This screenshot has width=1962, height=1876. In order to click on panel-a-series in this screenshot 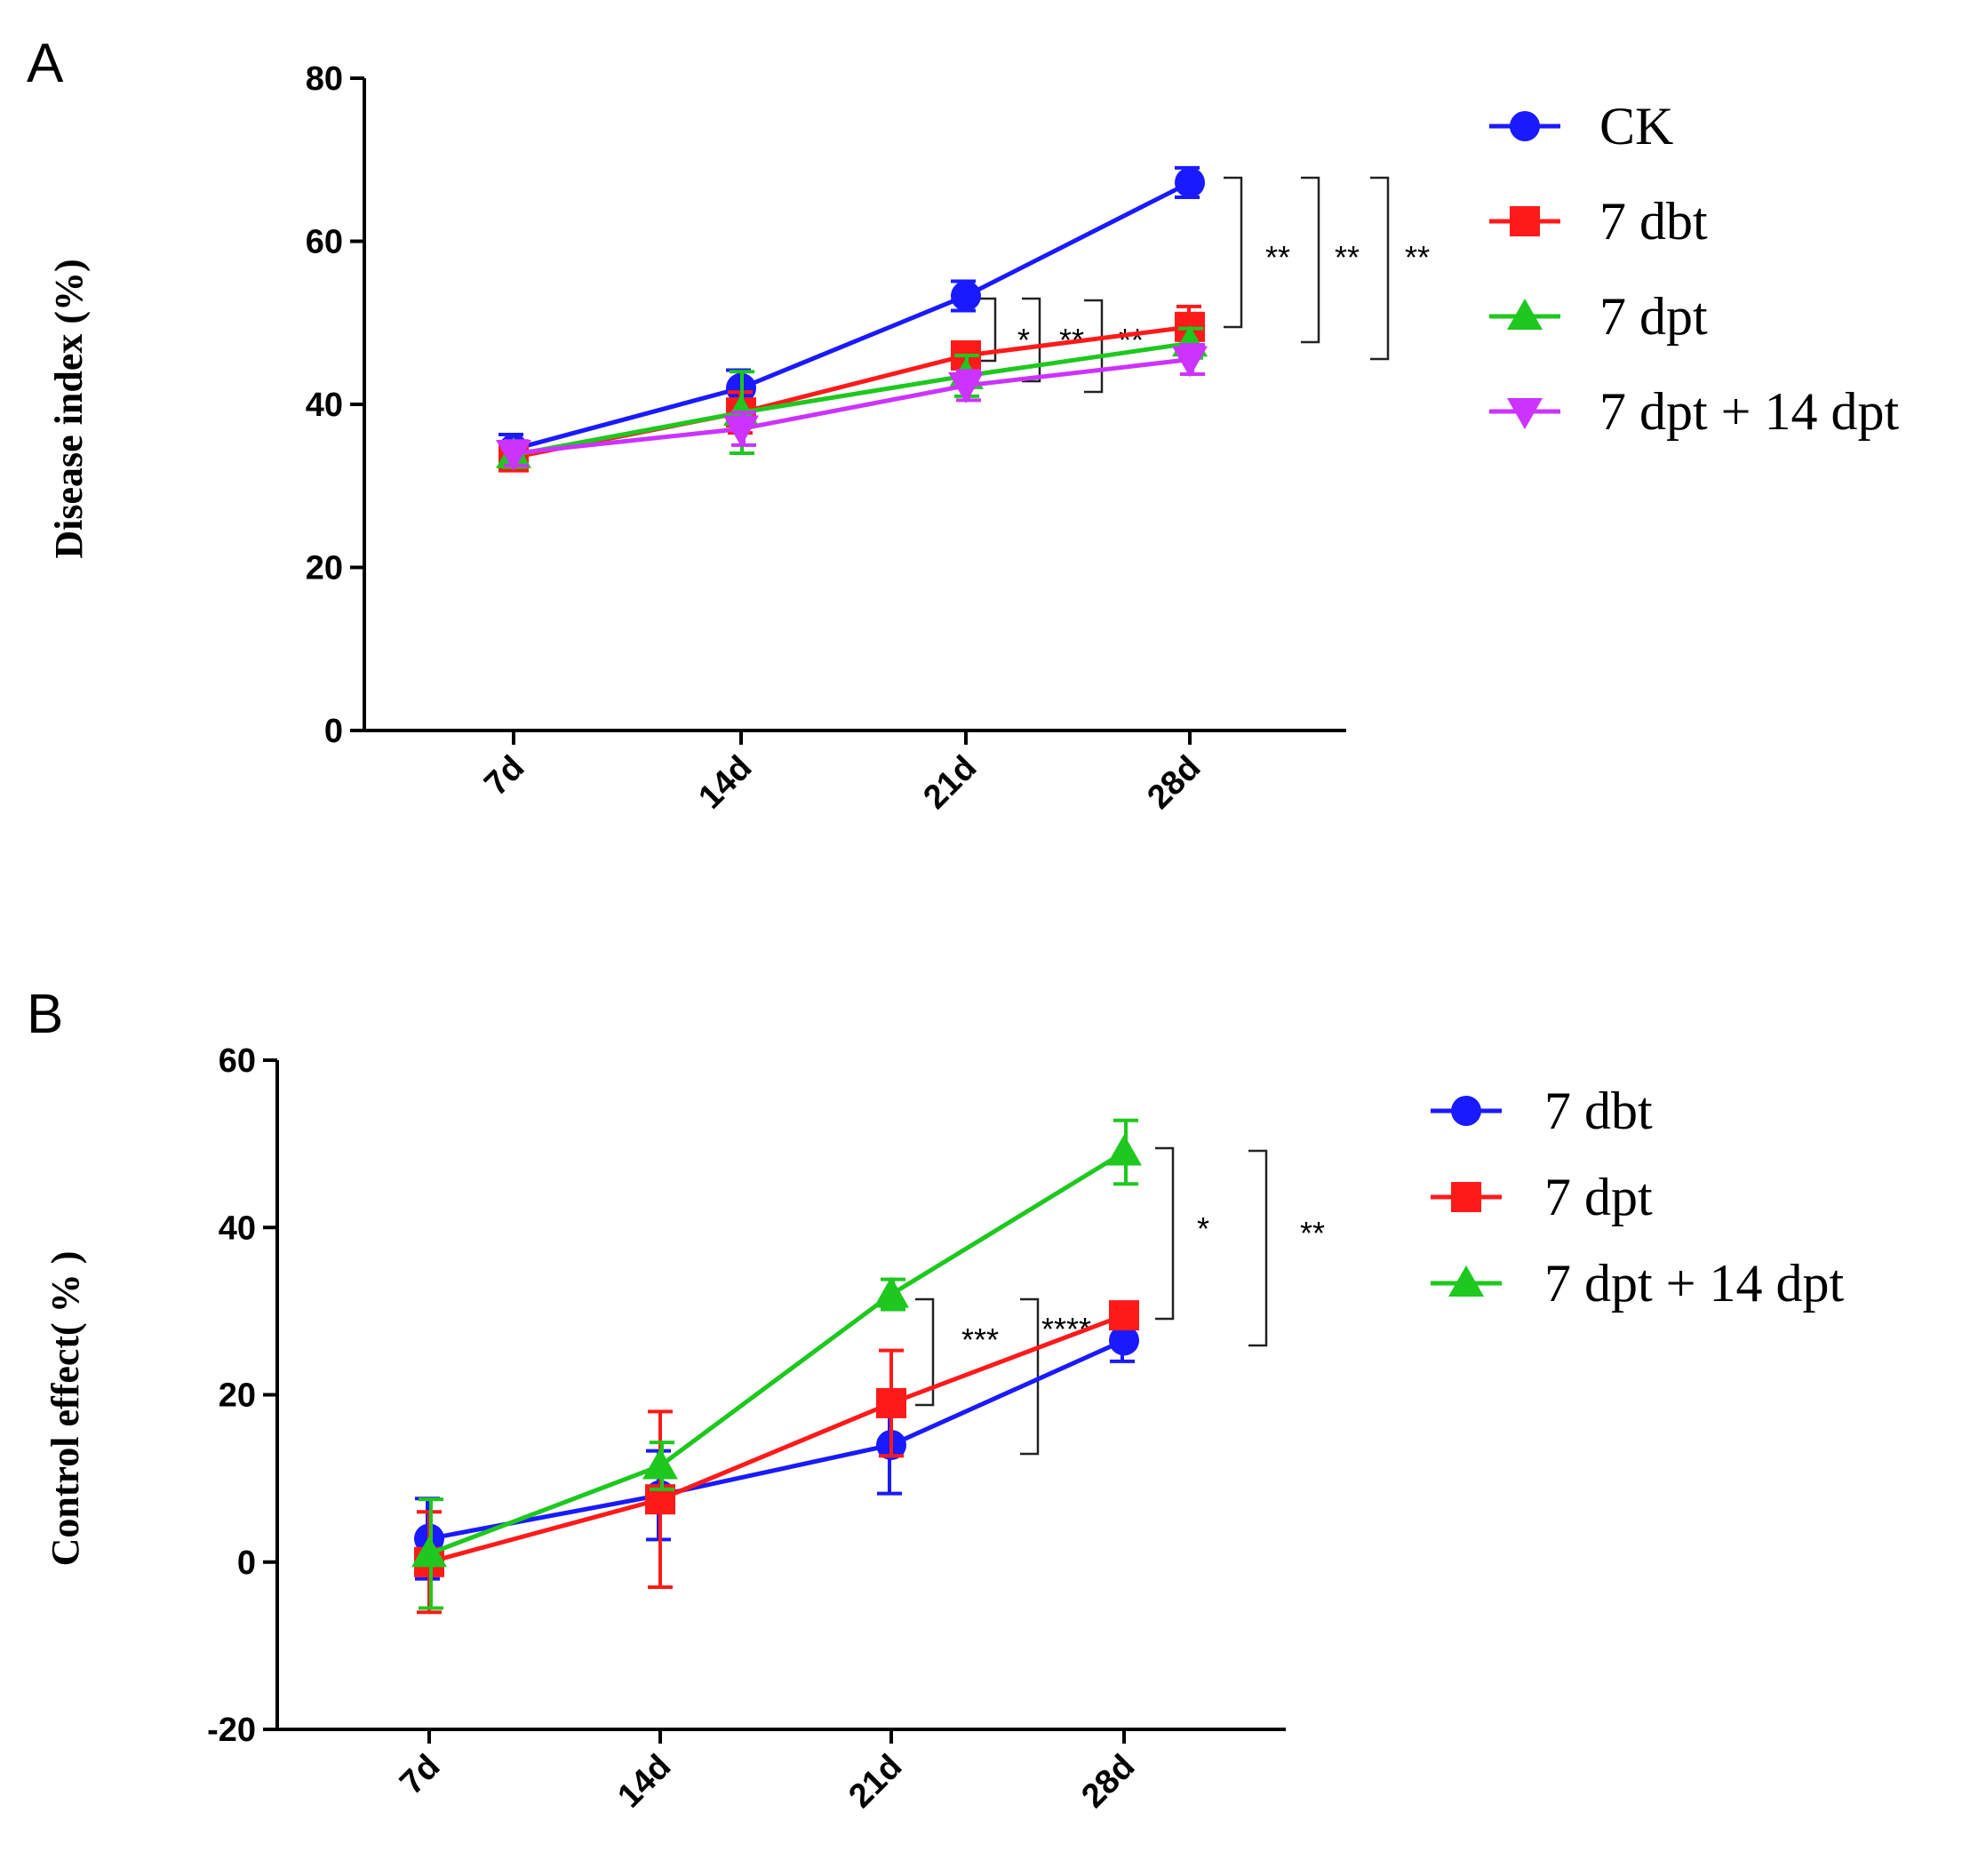, I will do `click(852, 319)`.